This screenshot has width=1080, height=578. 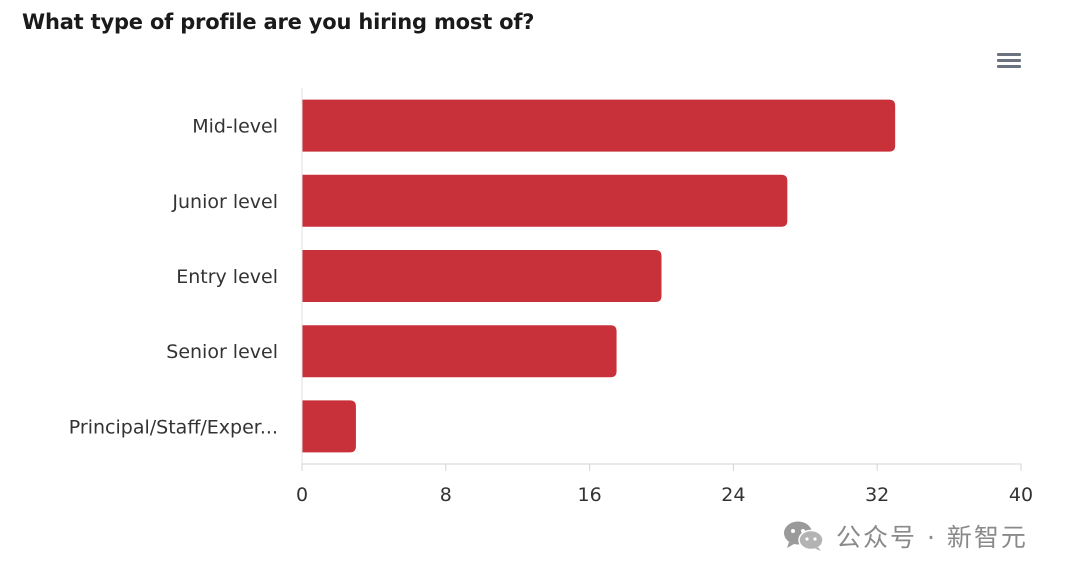 What do you see at coordinates (1009, 60) in the screenshot?
I see `chart-menu-button` at bounding box center [1009, 60].